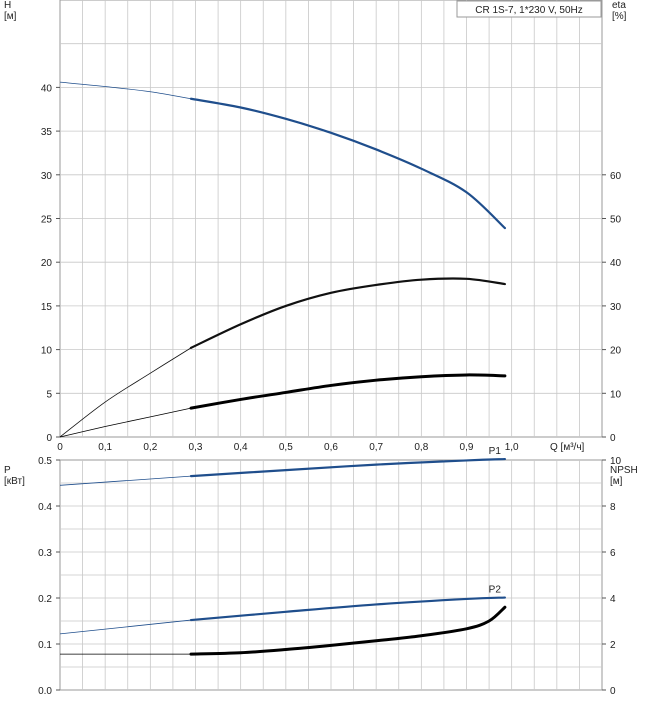 This screenshot has width=658, height=705. I want to click on y-tick-label-right: 6, so click(613, 553).